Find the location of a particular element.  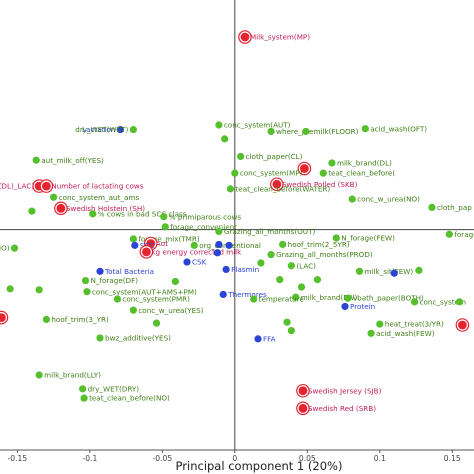

data-label: conc_system_aut_ams is located at coordinates (99, 197).